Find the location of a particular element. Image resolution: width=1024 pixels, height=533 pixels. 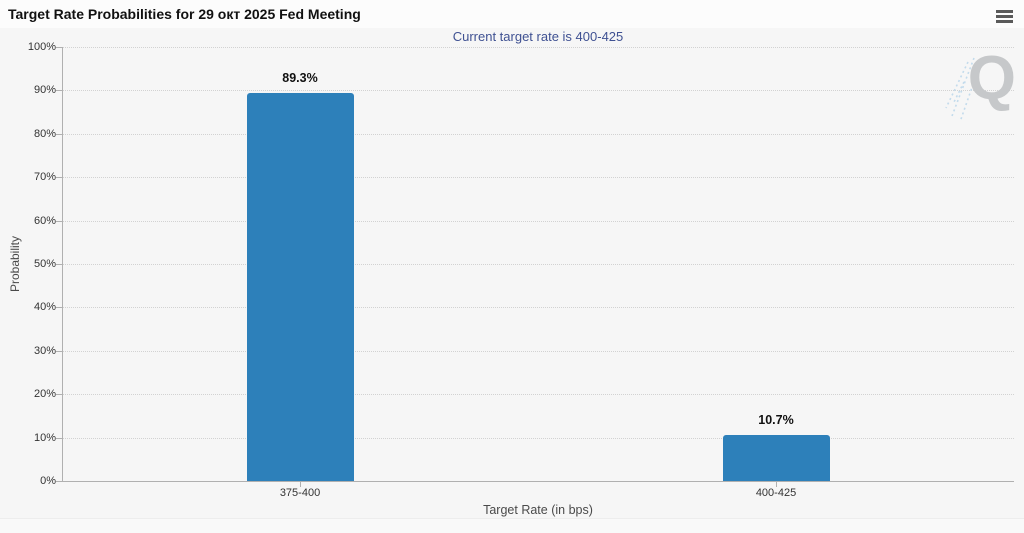

y-axis-label: 90% is located at coordinates (44, 90).